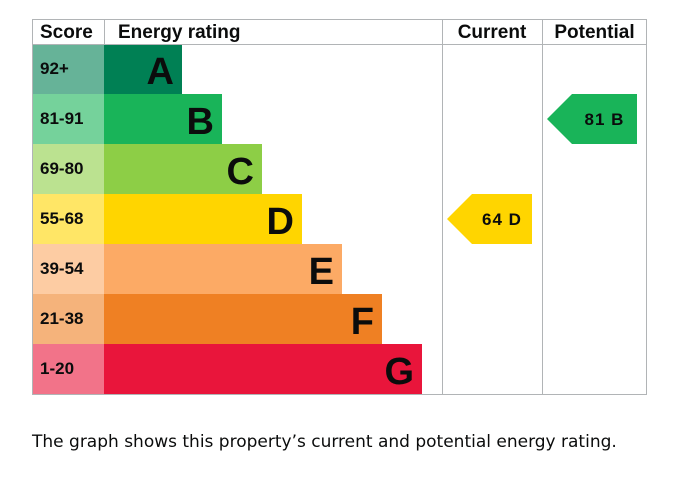 Image resolution: width=679 pixels, height=485 pixels. Describe the element at coordinates (240, 172) in the screenshot. I see `rating-letter-c: C` at that location.